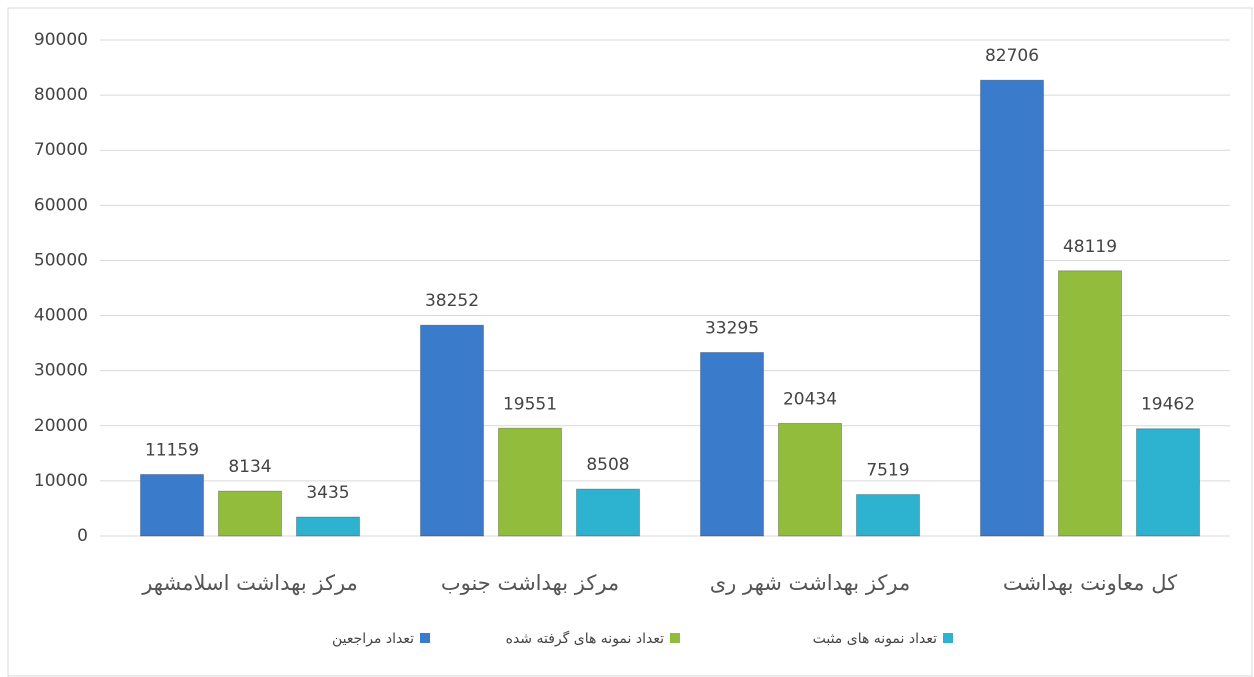 The width and height of the screenshot is (1254, 677). I want to click on data-label: 11159, so click(172, 451).